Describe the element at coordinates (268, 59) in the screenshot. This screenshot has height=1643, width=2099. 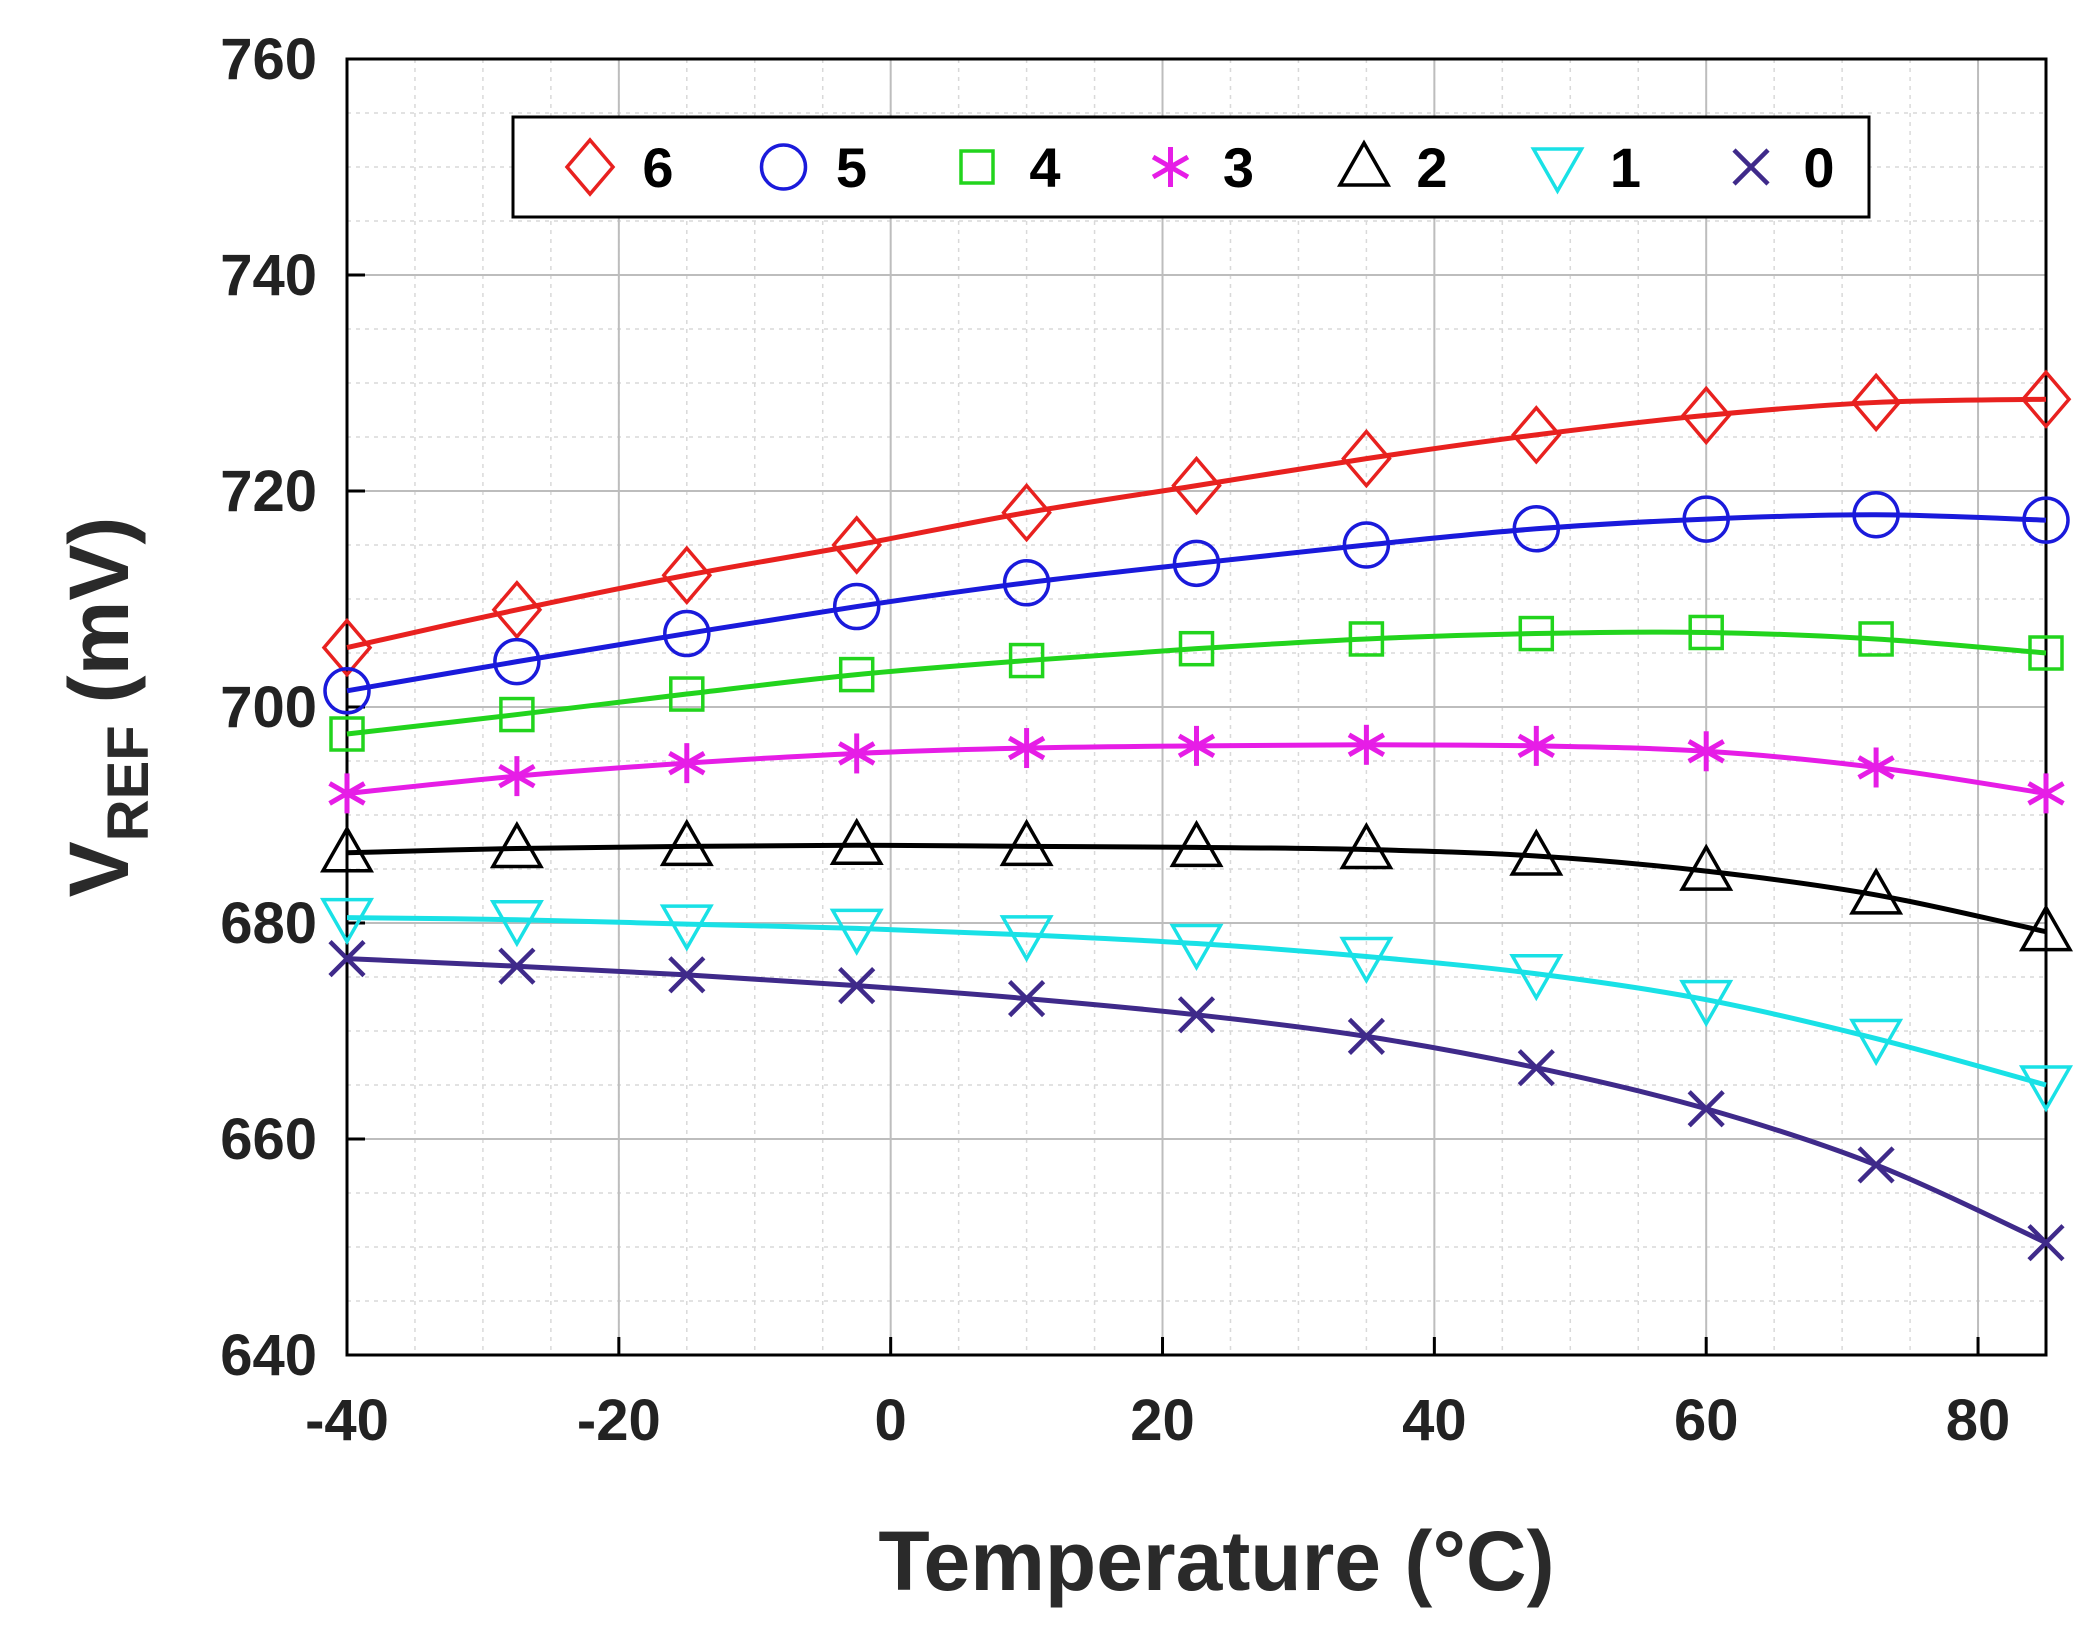
I see `y-tick-label: 760` at that location.